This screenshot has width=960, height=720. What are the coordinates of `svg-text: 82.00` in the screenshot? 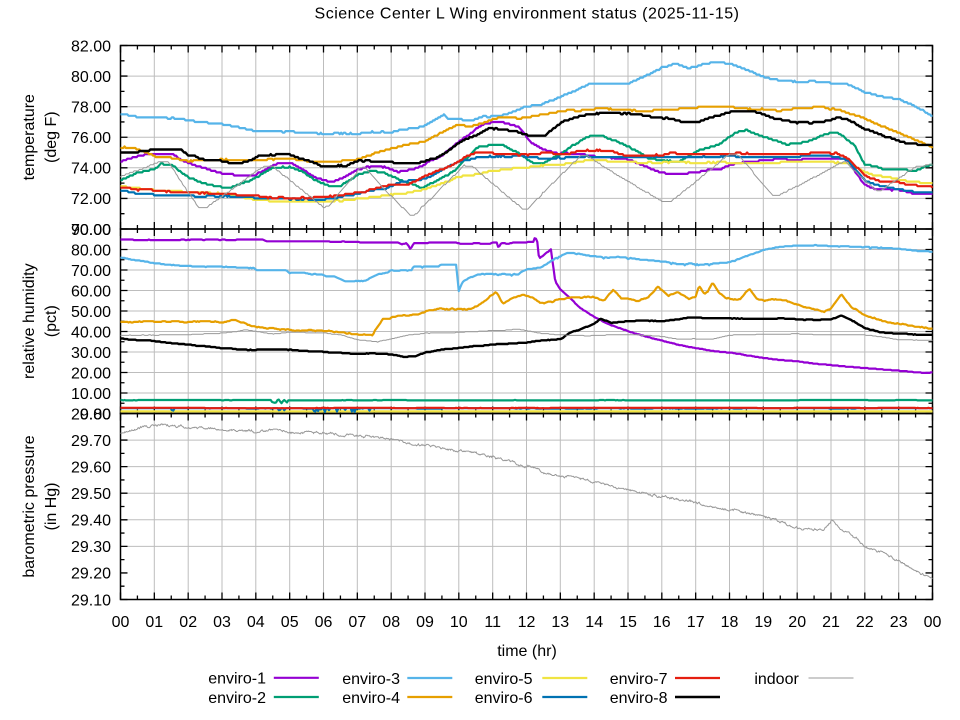 It's located at (91, 46).